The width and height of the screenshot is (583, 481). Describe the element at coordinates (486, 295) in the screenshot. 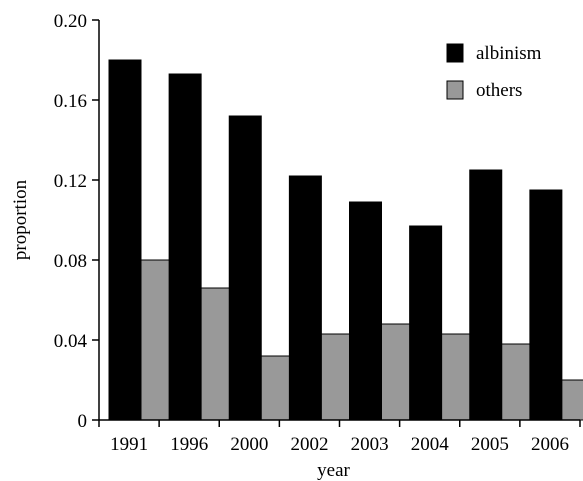

I see `bar-albinism-2005` at that location.